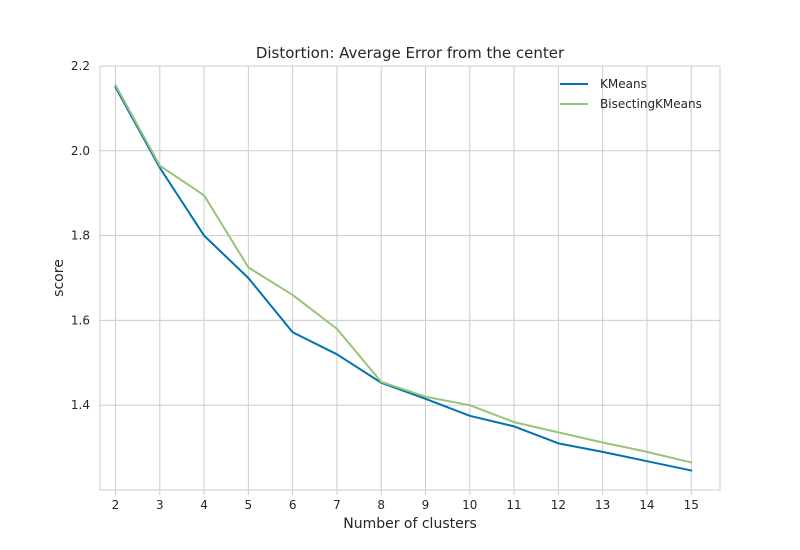  Describe the element at coordinates (631, 94) in the screenshot. I see `legend: KMeans BisectingKMeans` at that location.